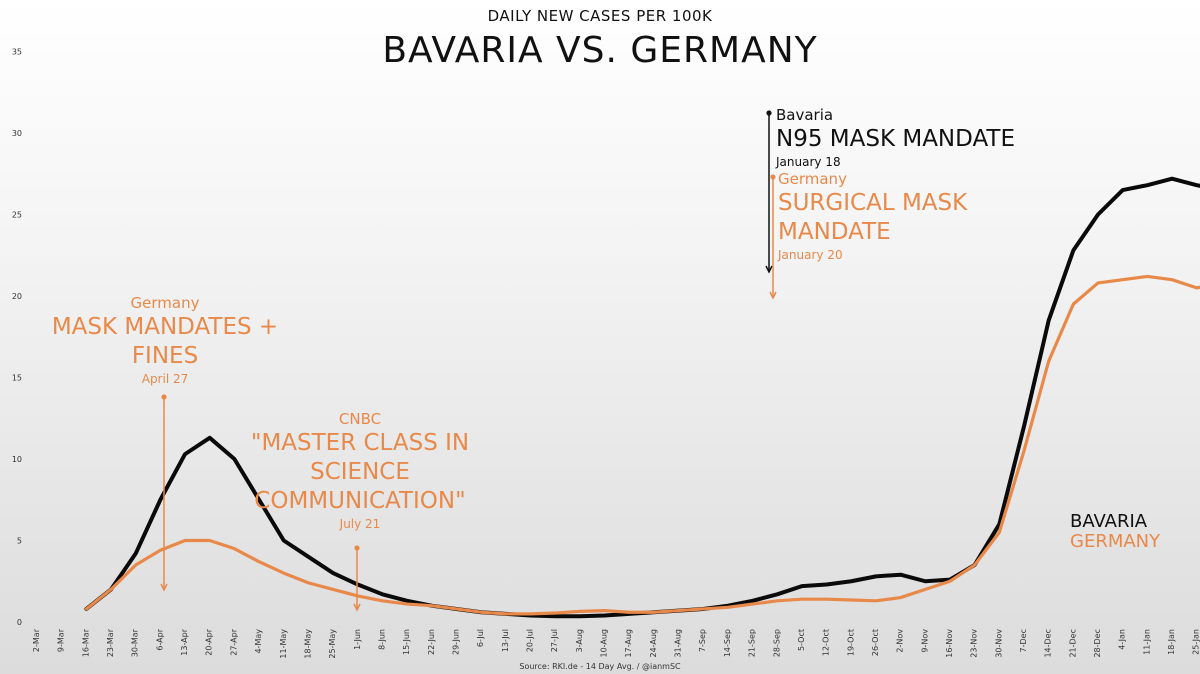 This screenshot has width=1200, height=674. Describe the element at coordinates (924, 641) in the screenshot. I see `x-tick-label: 9-Nov` at that location.